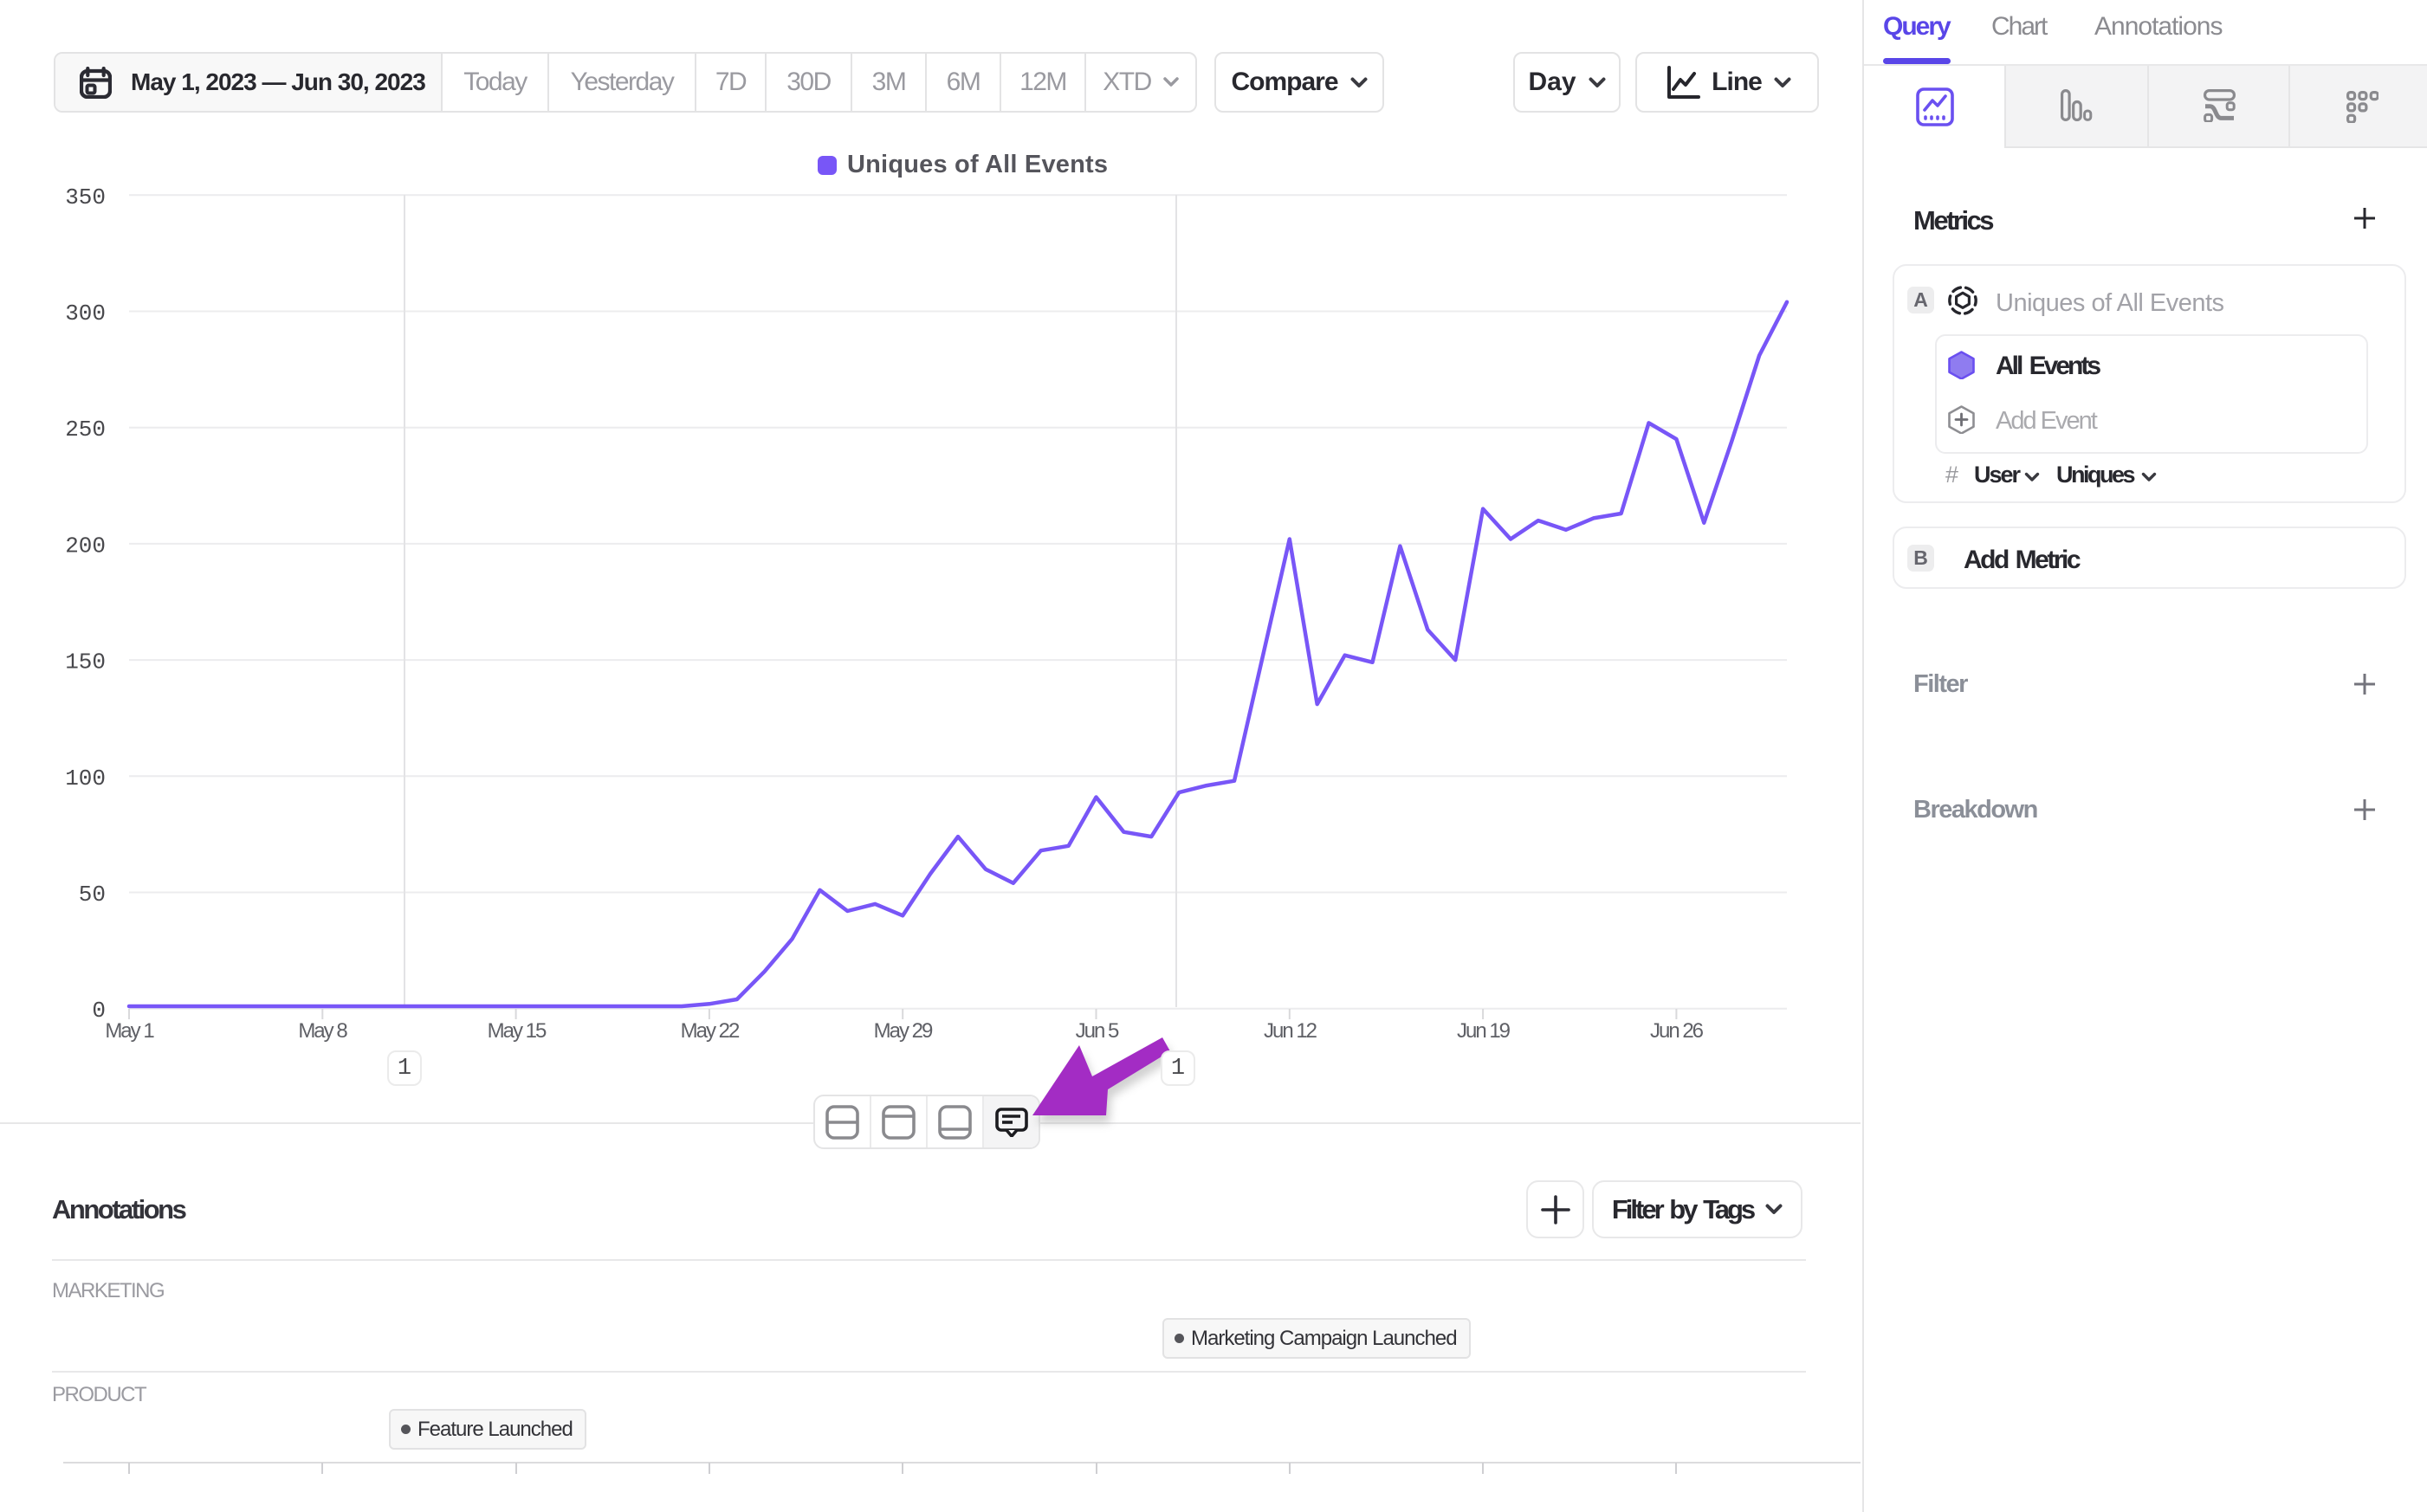 The height and width of the screenshot is (1512, 2427). What do you see at coordinates (1290, 1031) in the screenshot?
I see `svg-text: Jun 12` at bounding box center [1290, 1031].